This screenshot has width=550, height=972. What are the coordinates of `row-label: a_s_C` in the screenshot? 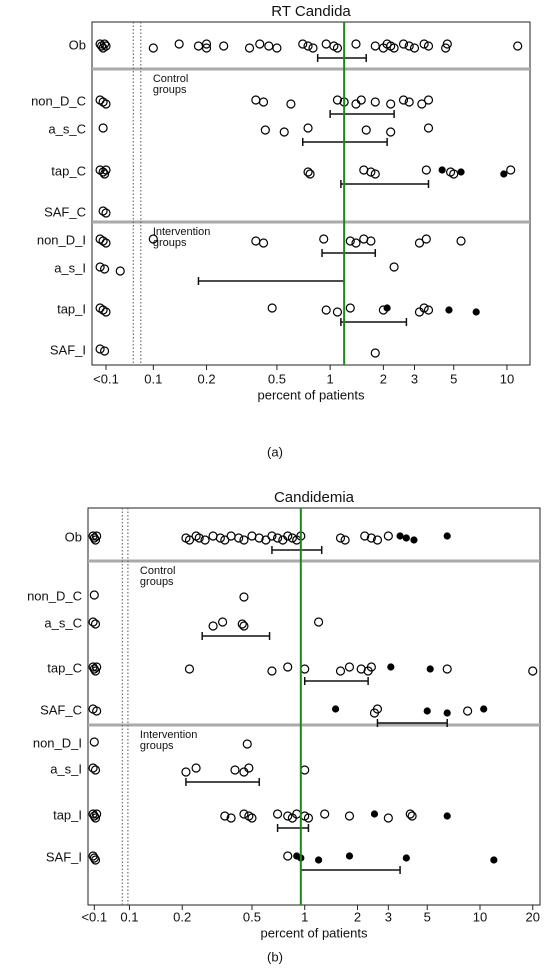 It's located at (67, 128).